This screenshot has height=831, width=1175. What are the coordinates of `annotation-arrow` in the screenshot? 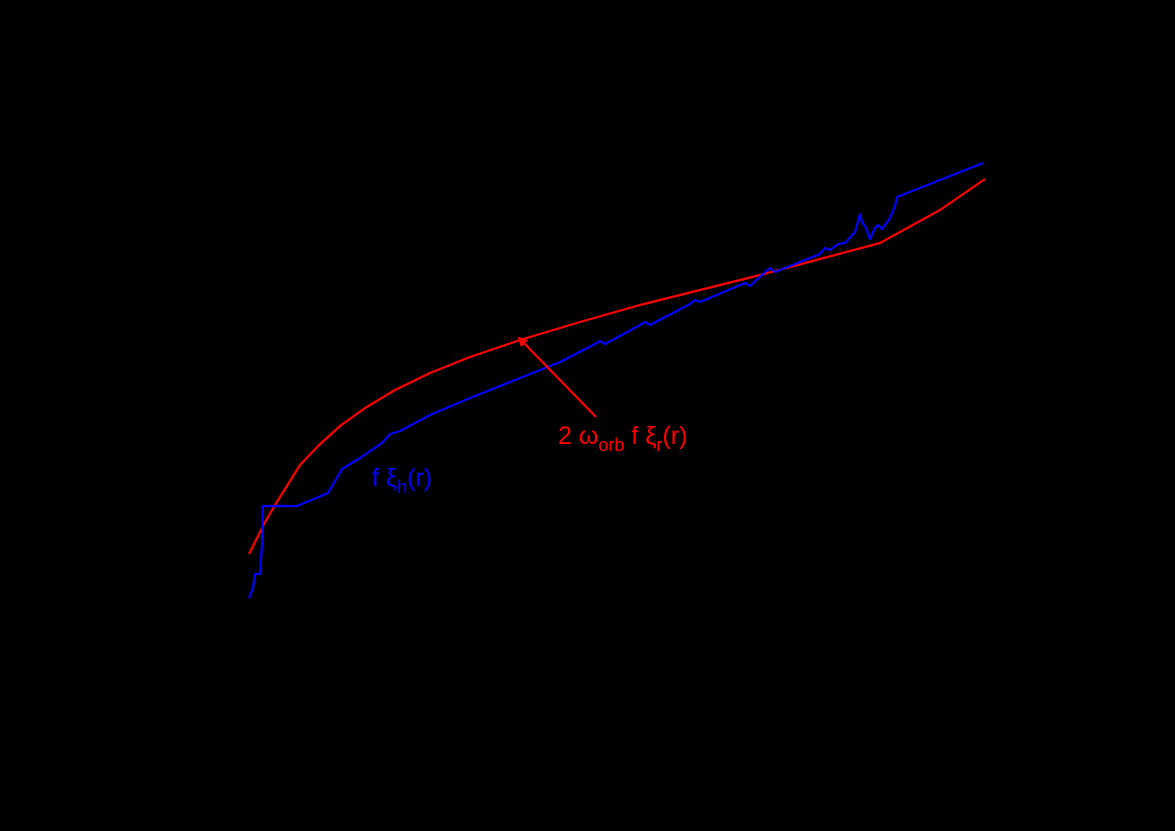 It's located at (557, 377).